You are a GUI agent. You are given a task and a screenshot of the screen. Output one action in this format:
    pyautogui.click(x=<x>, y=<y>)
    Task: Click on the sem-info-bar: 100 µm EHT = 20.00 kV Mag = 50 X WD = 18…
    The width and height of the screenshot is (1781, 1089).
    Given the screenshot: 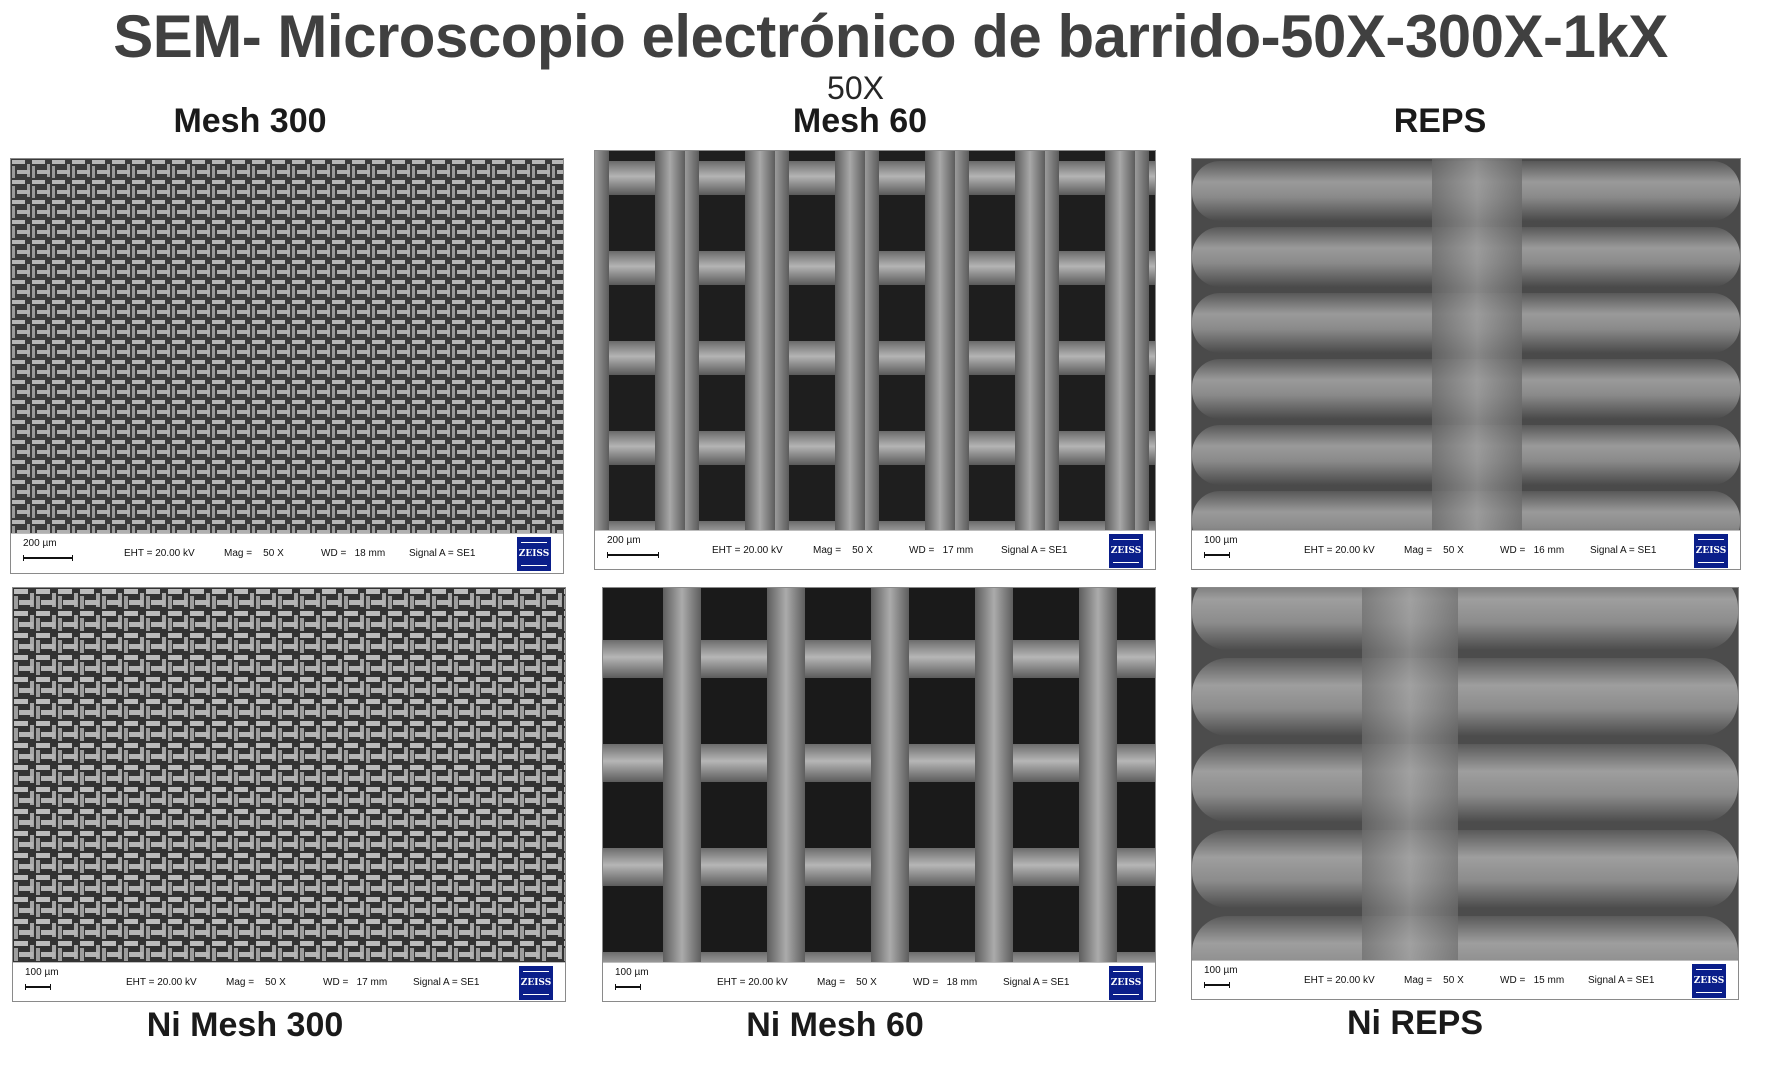 What is the action you would take?
    pyautogui.click(x=879, y=981)
    